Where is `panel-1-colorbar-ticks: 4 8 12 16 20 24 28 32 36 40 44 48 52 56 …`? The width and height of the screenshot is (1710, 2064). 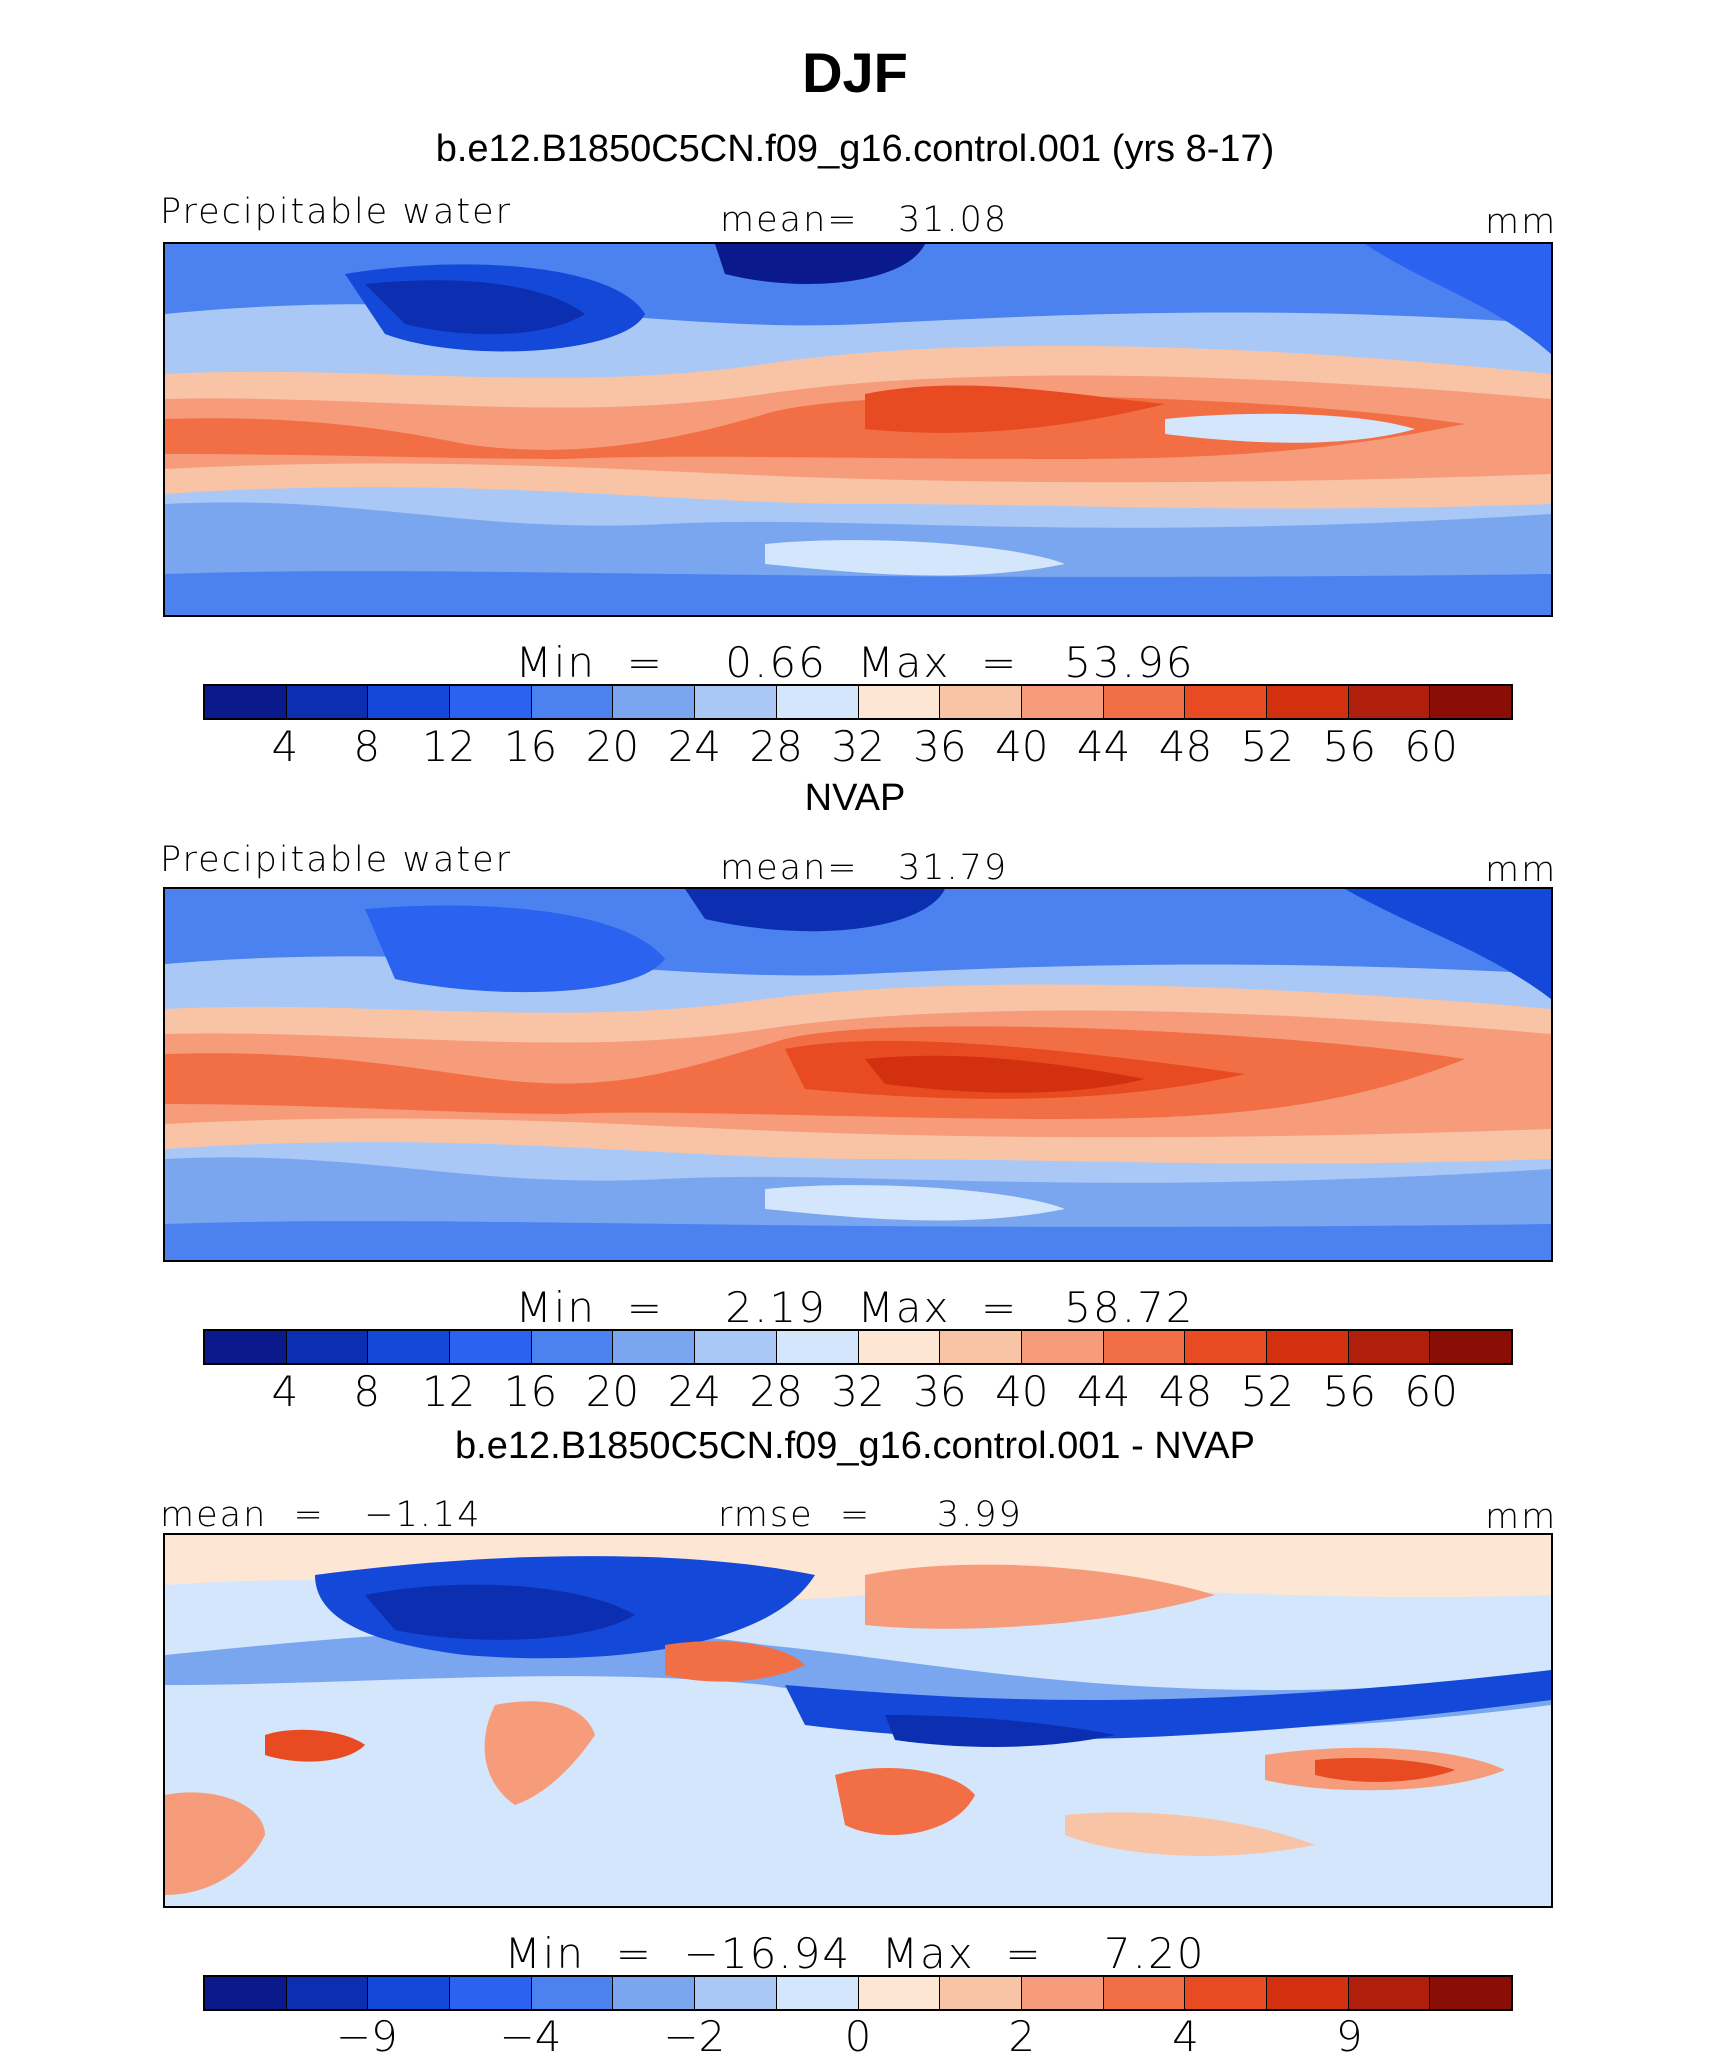 panel-1-colorbar-ticks: 4 8 12 16 20 24 28 32 36 40 44 48 52 56 … is located at coordinates (858, 747).